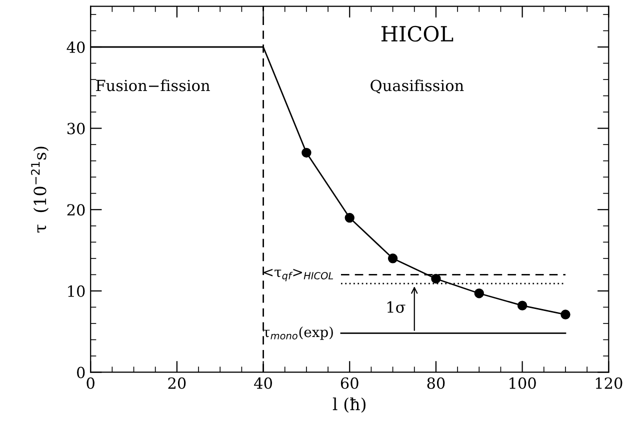 The image size is (638, 423). I want to click on x-axis-title: l (ħ), so click(349, 405).